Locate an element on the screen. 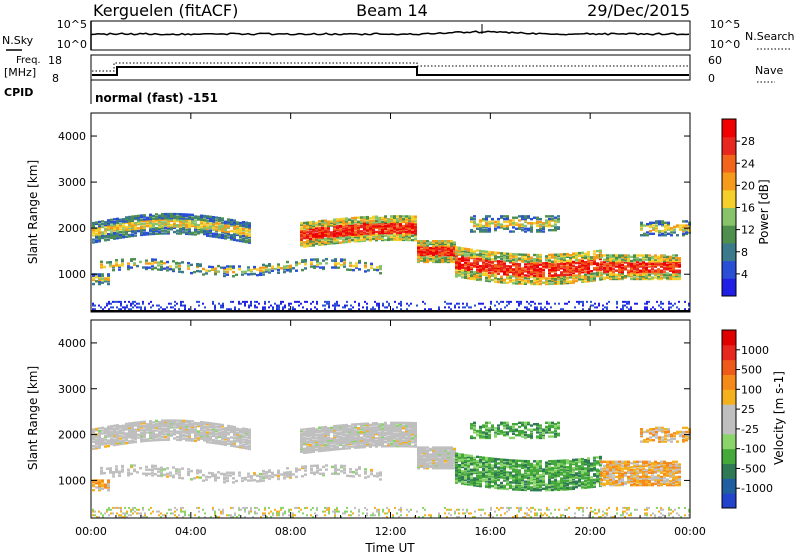 The width and height of the screenshot is (800, 554). power-ytick-label: 4000 is located at coordinates (72, 136).